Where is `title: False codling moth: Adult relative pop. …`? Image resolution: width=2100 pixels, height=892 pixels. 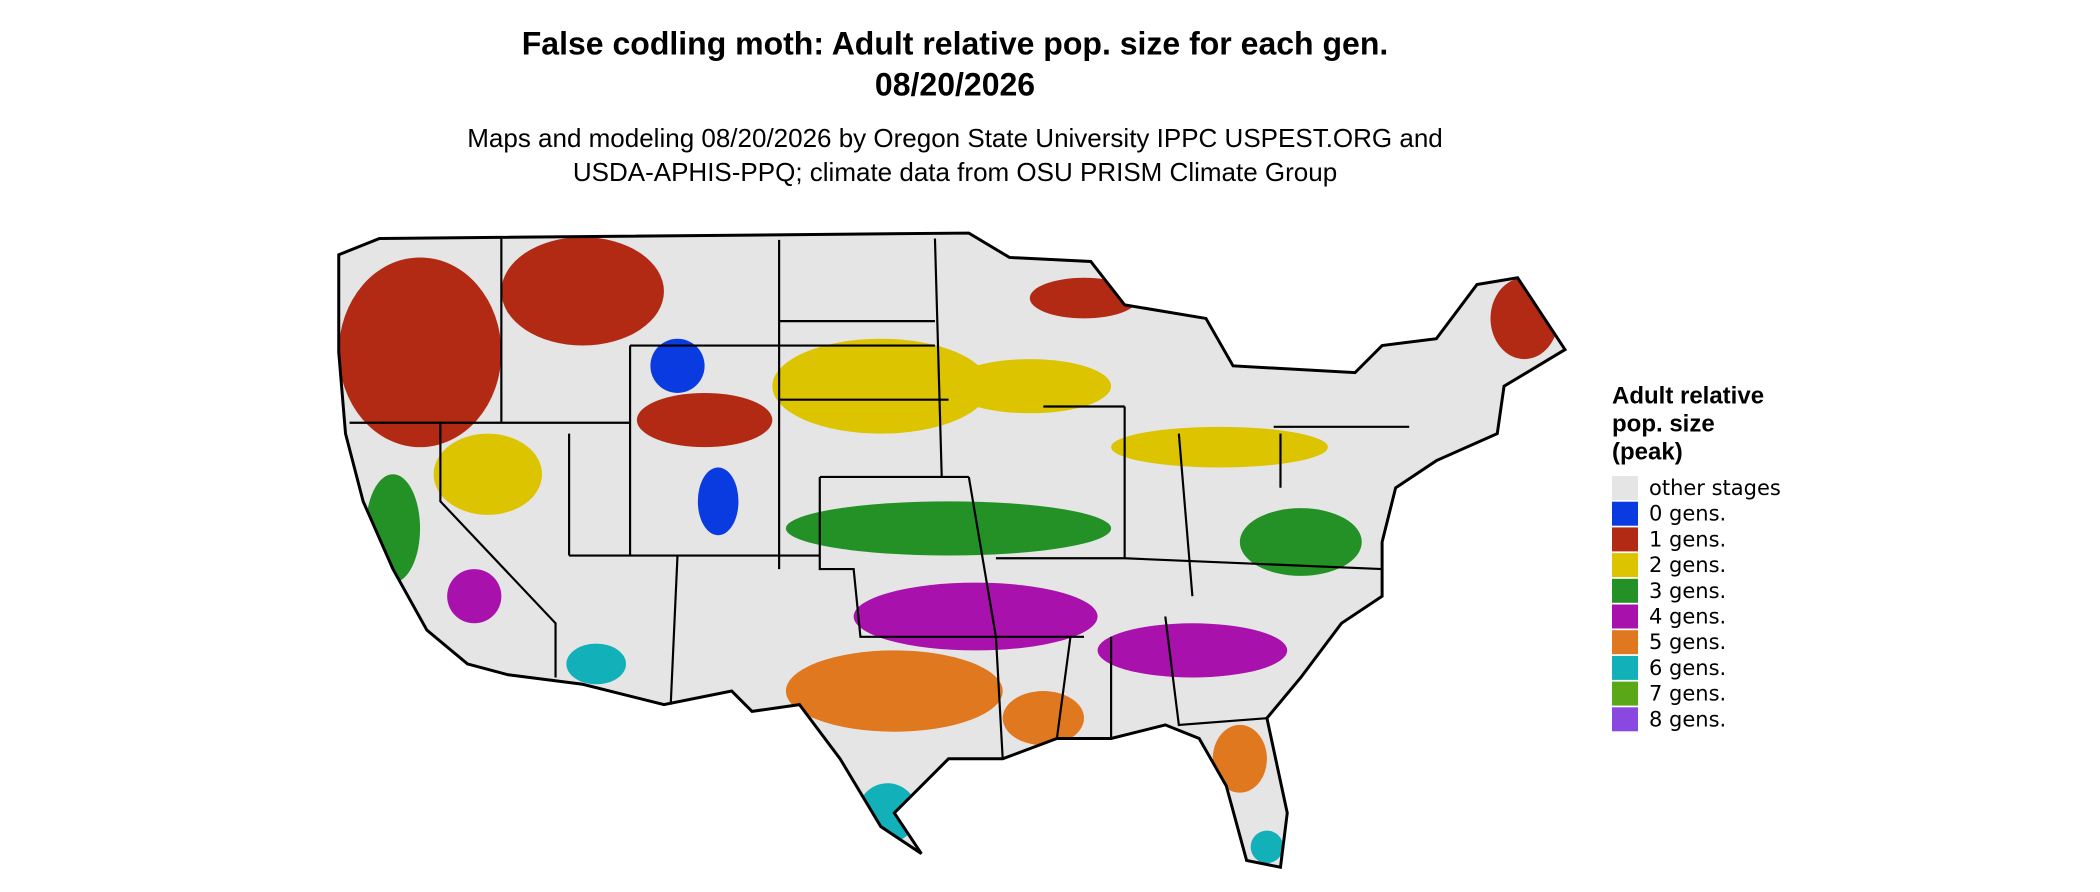 title: False codling moth: Adult relative pop. … is located at coordinates (955, 43).